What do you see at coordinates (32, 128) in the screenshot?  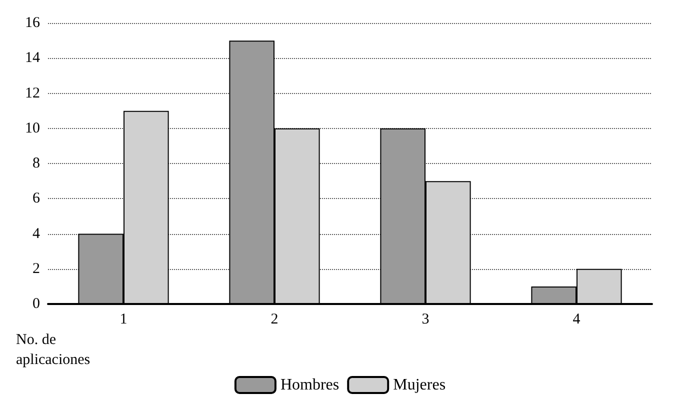 I see `y-tick-label: 10` at bounding box center [32, 128].